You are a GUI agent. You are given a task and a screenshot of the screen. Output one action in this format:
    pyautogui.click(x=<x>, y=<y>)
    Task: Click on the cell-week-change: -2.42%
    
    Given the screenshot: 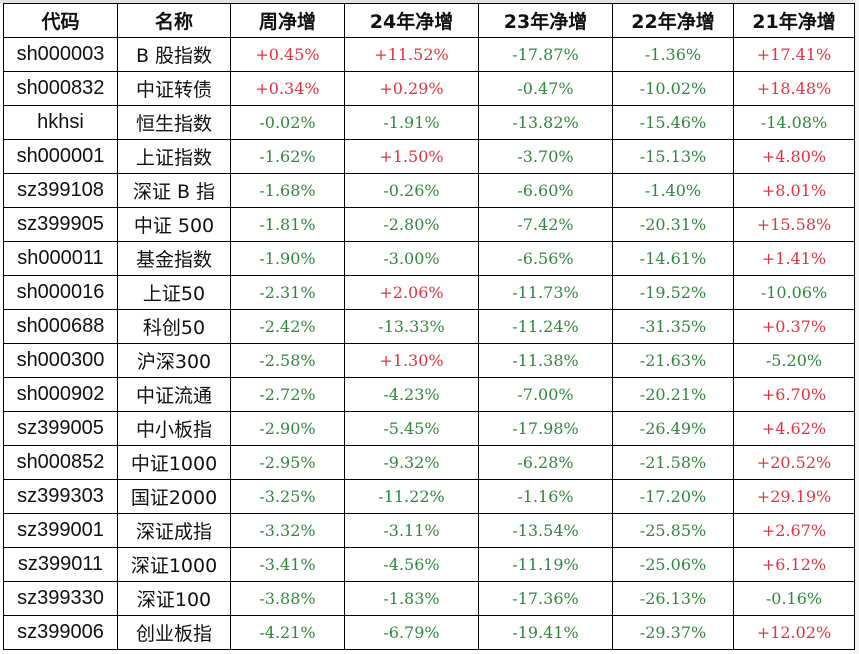 What is the action you would take?
    pyautogui.click(x=287, y=326)
    